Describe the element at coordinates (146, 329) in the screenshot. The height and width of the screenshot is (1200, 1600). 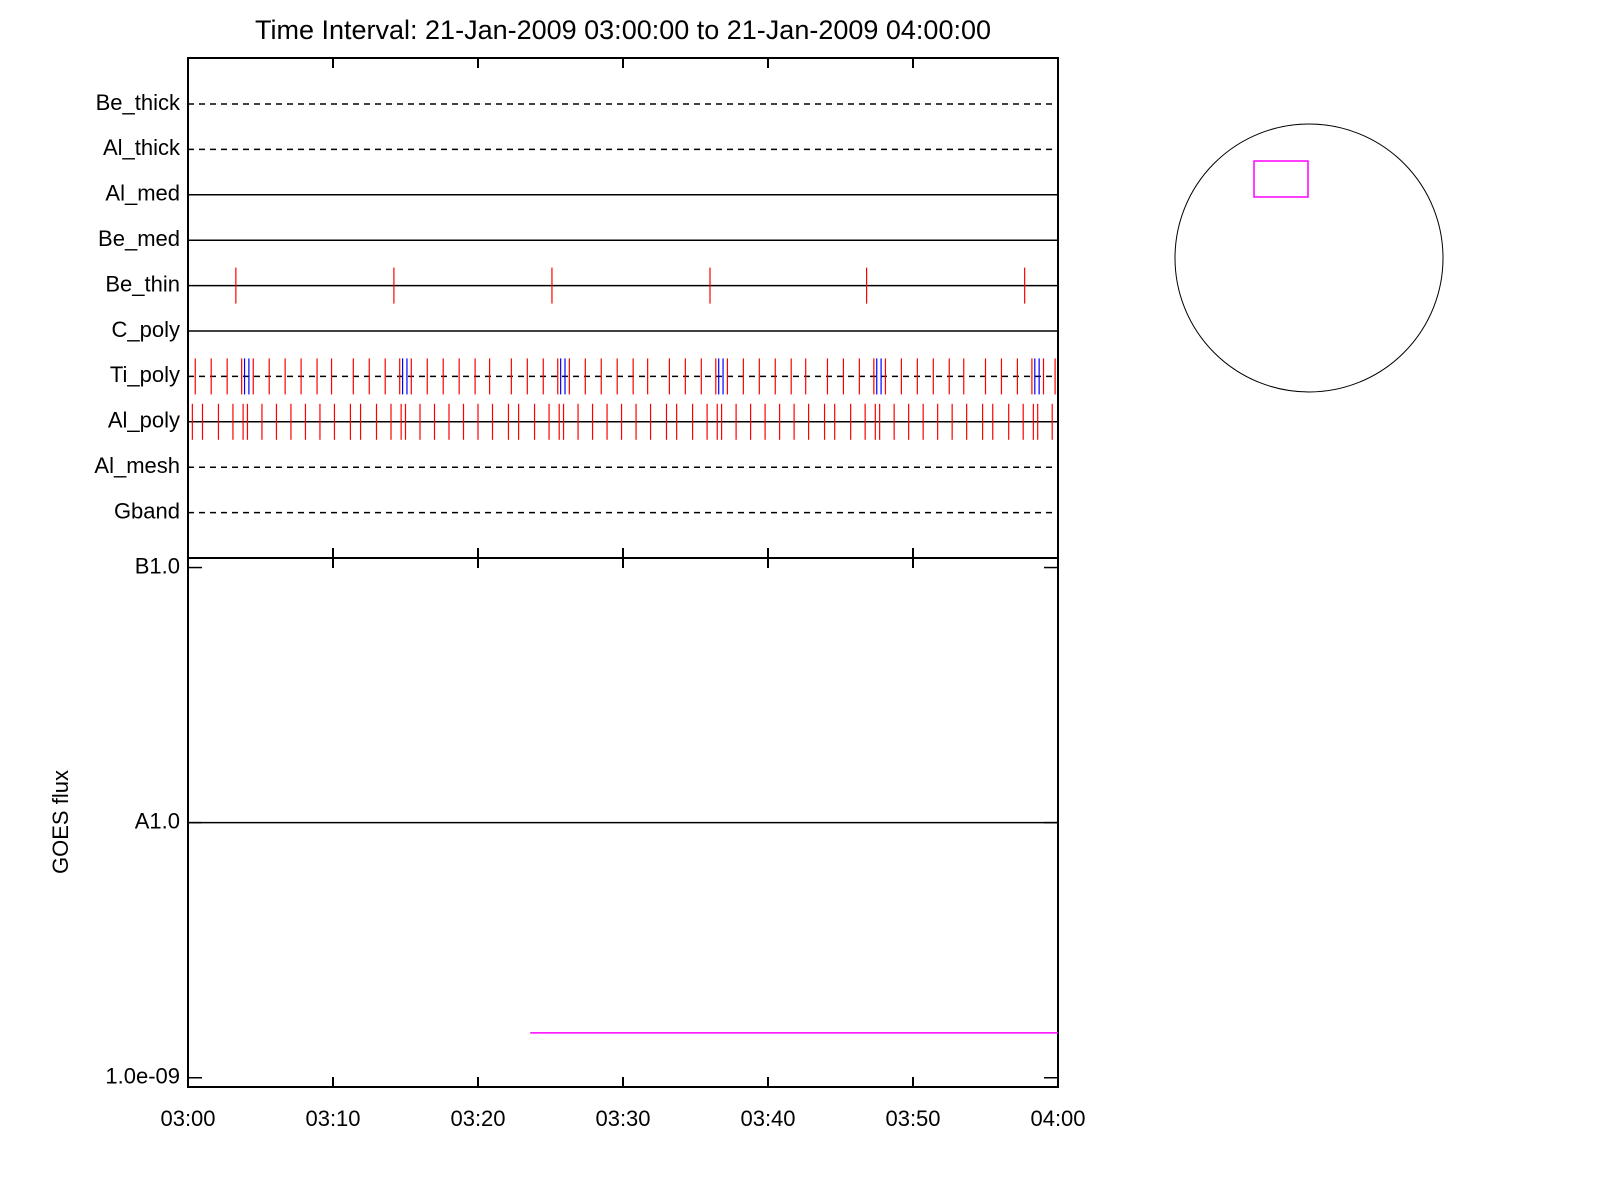
I see `row-label: C_poly` at that location.